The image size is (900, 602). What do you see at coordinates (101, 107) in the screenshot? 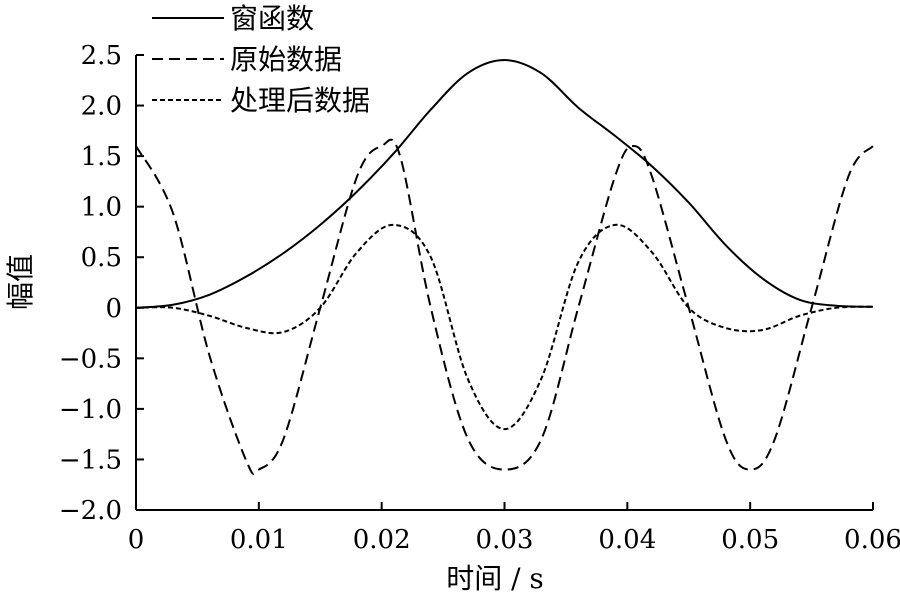
I see `y-tick-label: 2.0` at bounding box center [101, 107].